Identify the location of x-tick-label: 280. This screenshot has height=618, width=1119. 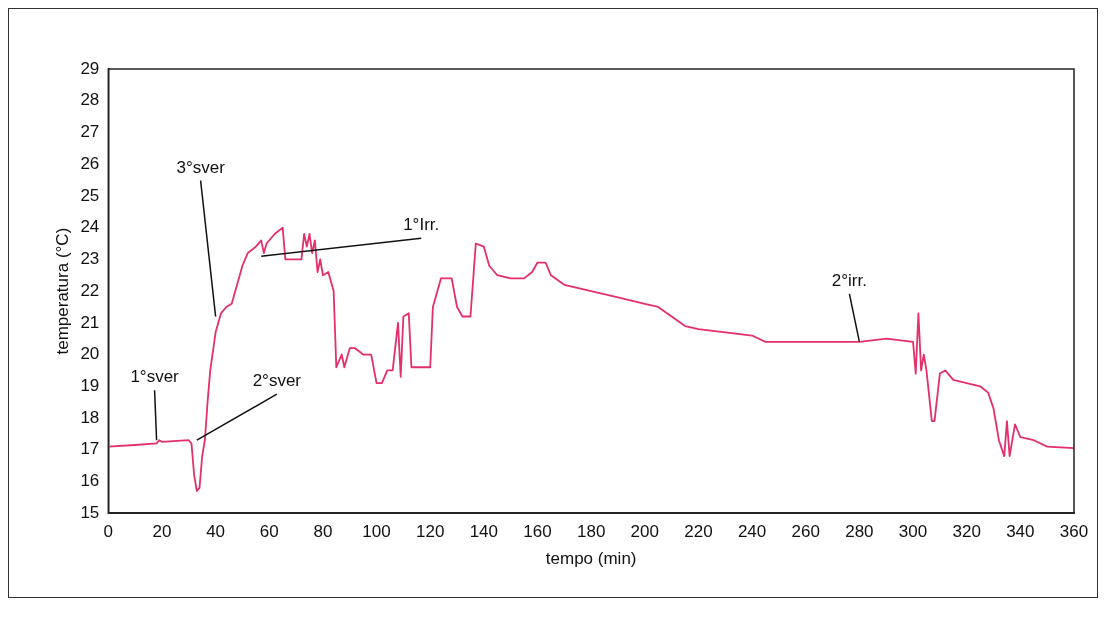
(859, 532).